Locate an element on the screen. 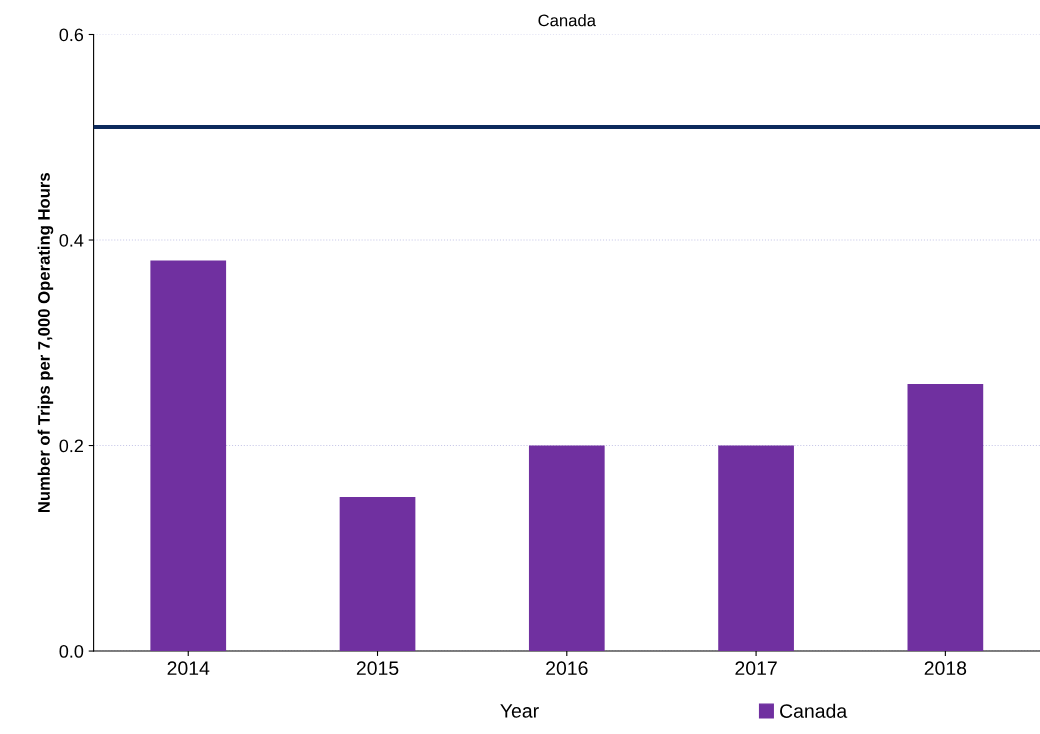  chart-title: Canada is located at coordinates (567, 20).